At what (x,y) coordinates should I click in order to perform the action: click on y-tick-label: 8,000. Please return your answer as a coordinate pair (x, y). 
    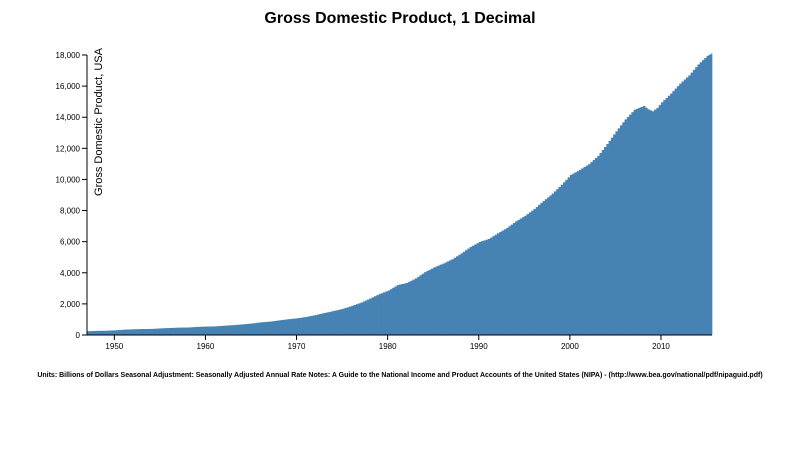
    Looking at the image, I should click on (70, 211).